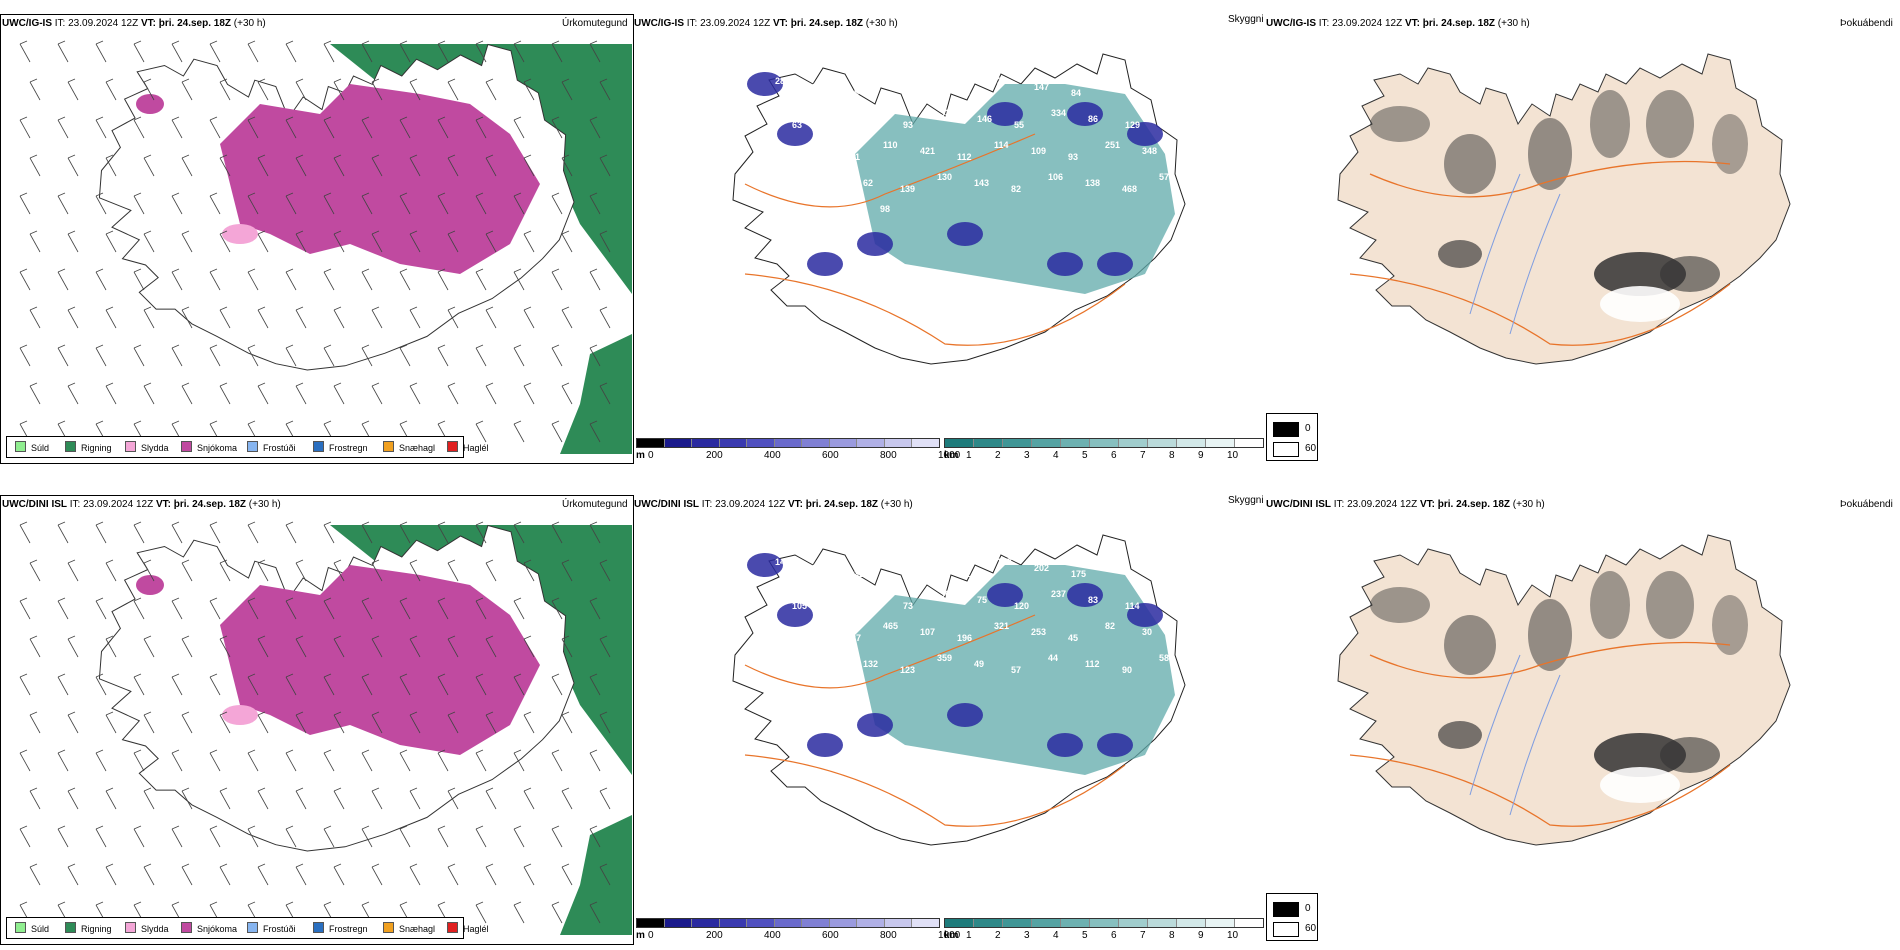  I want to click on visibility-value-label: 111, so click(853, 157).